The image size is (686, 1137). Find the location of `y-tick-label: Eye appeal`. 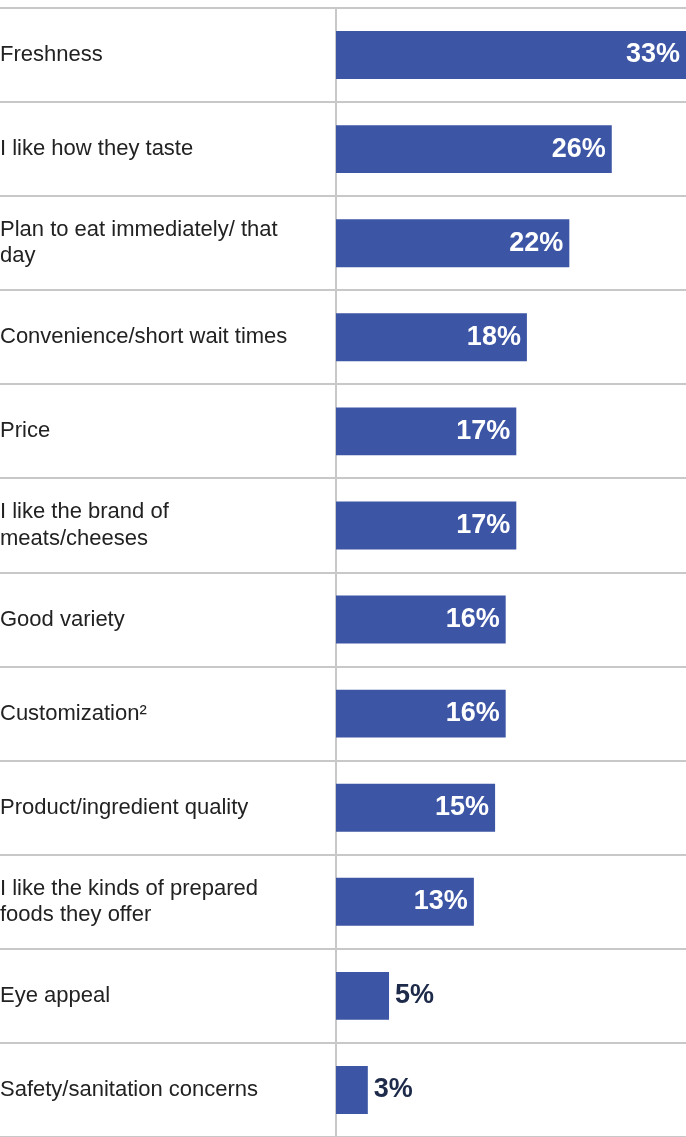

y-tick-label: Eye appeal is located at coordinates (55, 994).